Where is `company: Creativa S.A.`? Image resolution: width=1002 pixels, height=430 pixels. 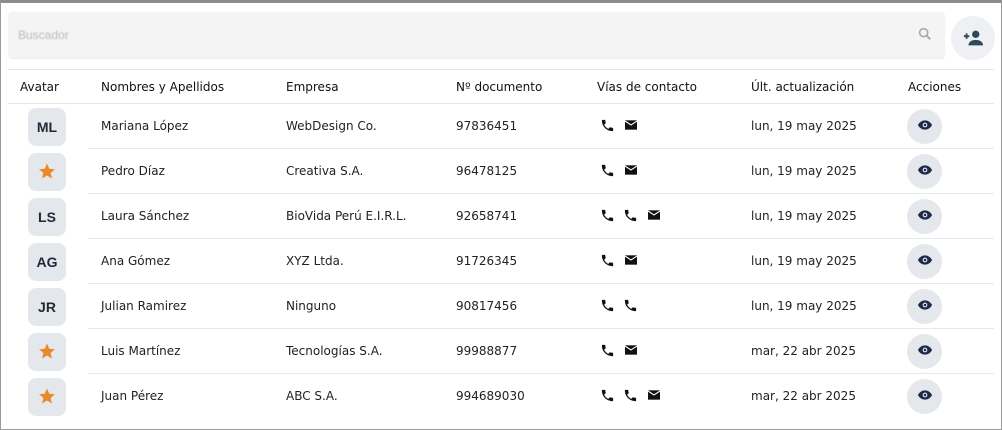
company: Creativa S.A. is located at coordinates (325, 171).